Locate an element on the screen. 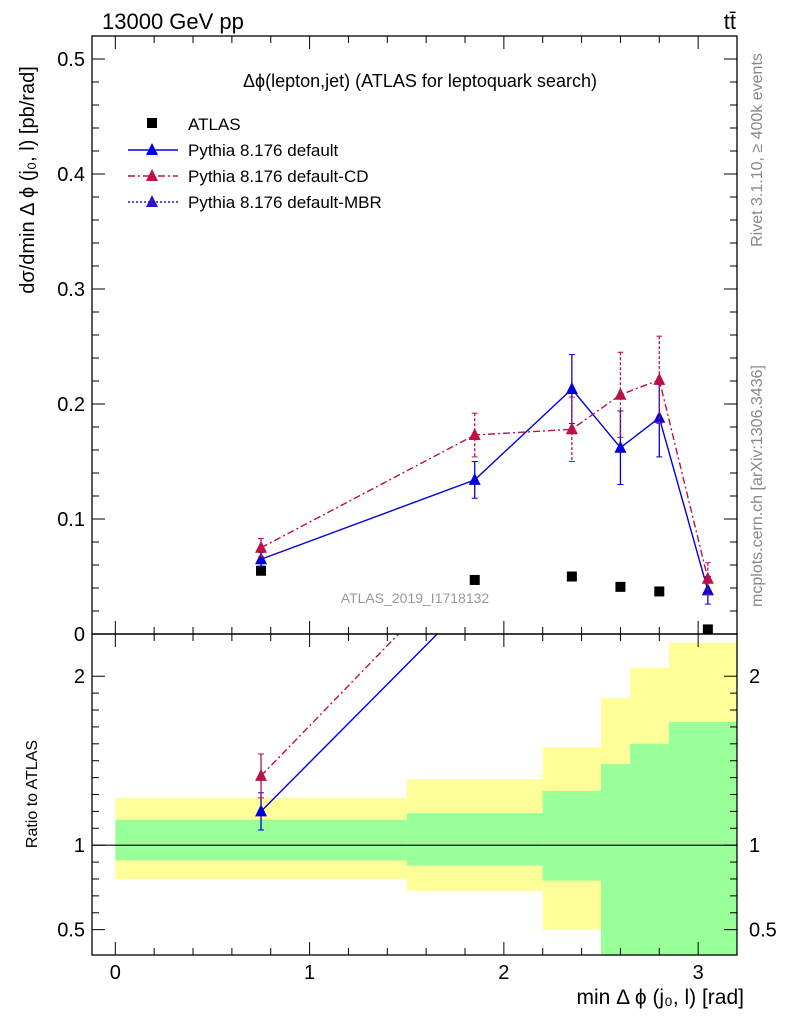 This screenshot has height=1024, width=786. ratio-y-tick-label-right: 0.5 is located at coordinates (763, 931).